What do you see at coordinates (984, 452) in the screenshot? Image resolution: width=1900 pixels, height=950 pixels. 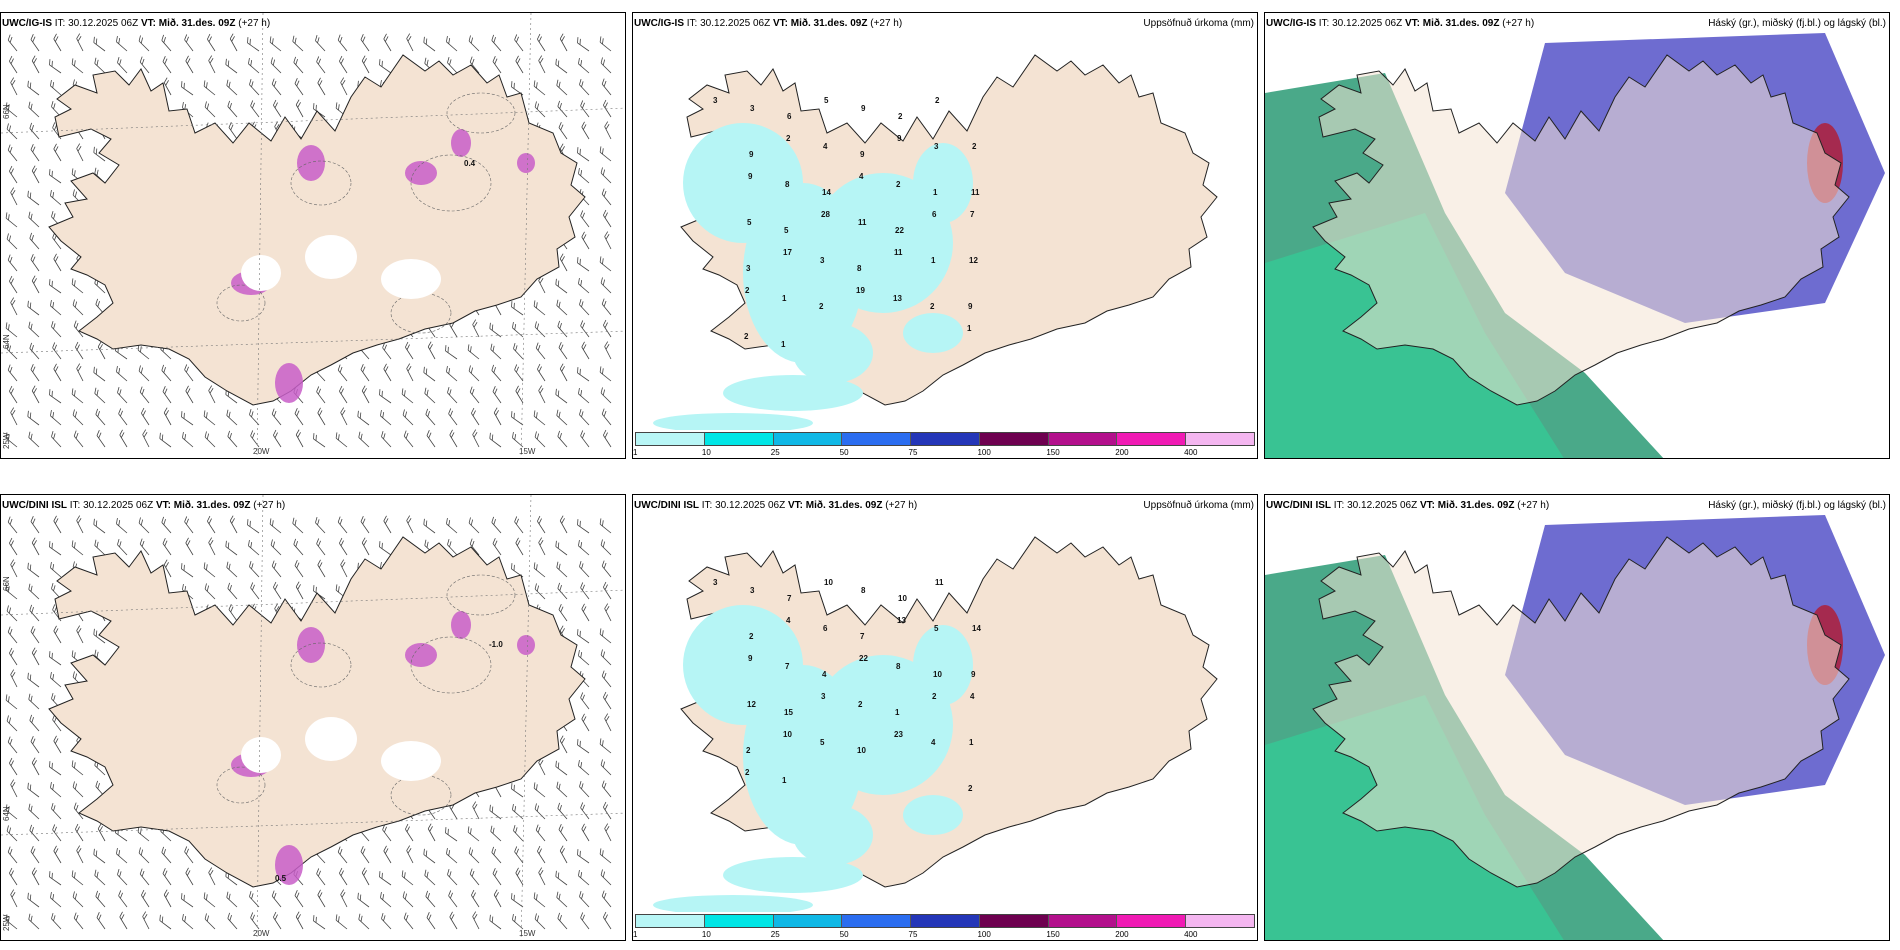 I see `legend-tick: 100` at bounding box center [984, 452].